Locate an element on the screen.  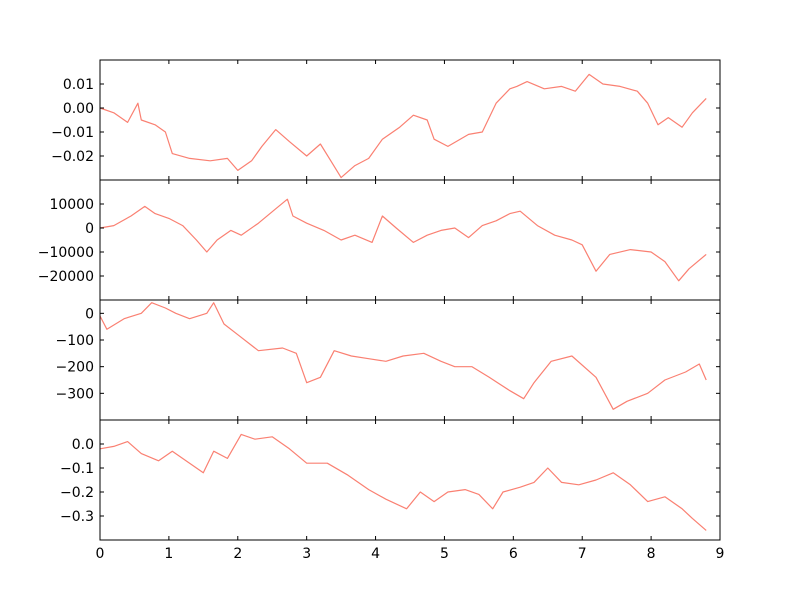
panel-2-series-line is located at coordinates (403, 240).